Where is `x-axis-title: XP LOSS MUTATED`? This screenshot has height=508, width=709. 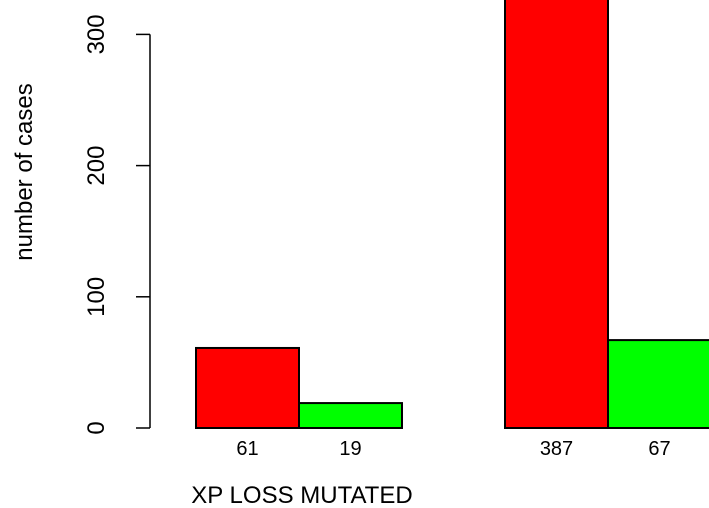 x-axis-title: XP LOSS MUTATED is located at coordinates (301, 495).